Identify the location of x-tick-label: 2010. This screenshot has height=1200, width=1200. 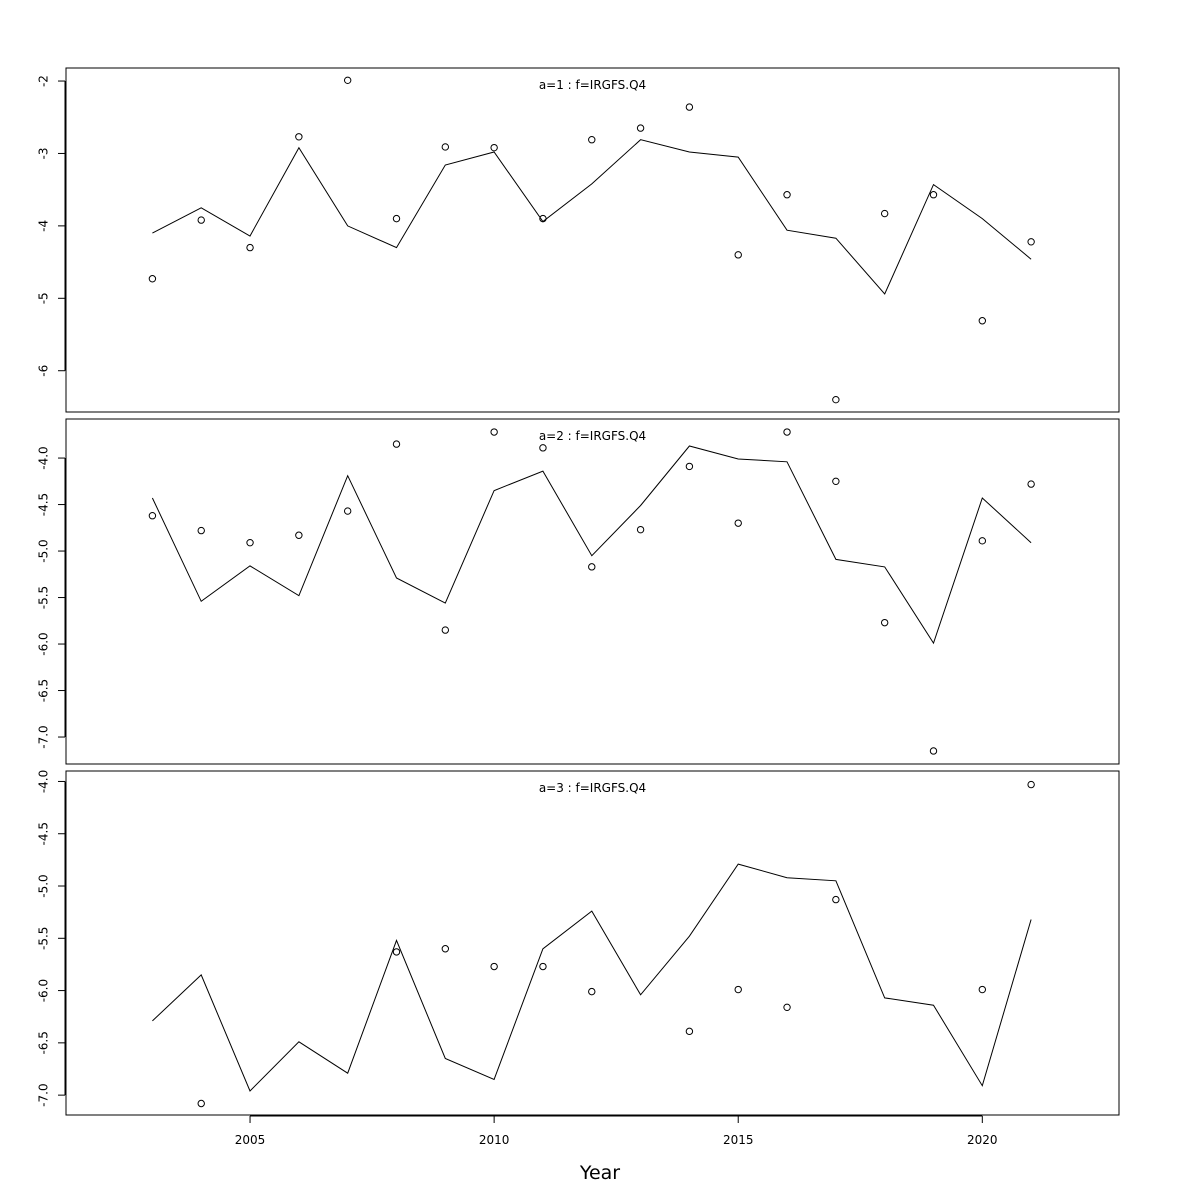
(494, 1140).